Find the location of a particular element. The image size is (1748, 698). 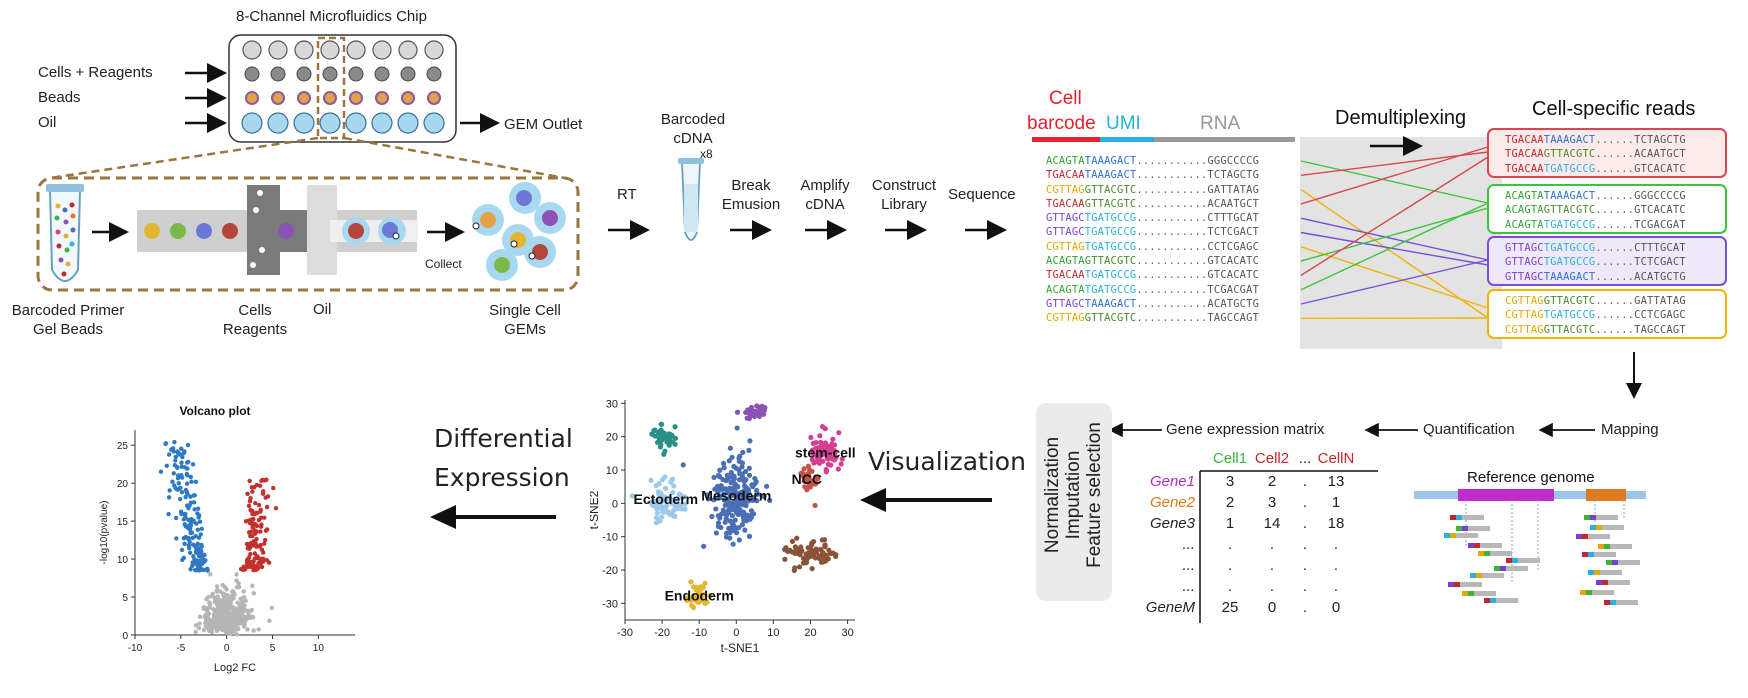

read-row: GTTAGCTGATGCCG...........CTTTGCAT is located at coordinates (1153, 218).